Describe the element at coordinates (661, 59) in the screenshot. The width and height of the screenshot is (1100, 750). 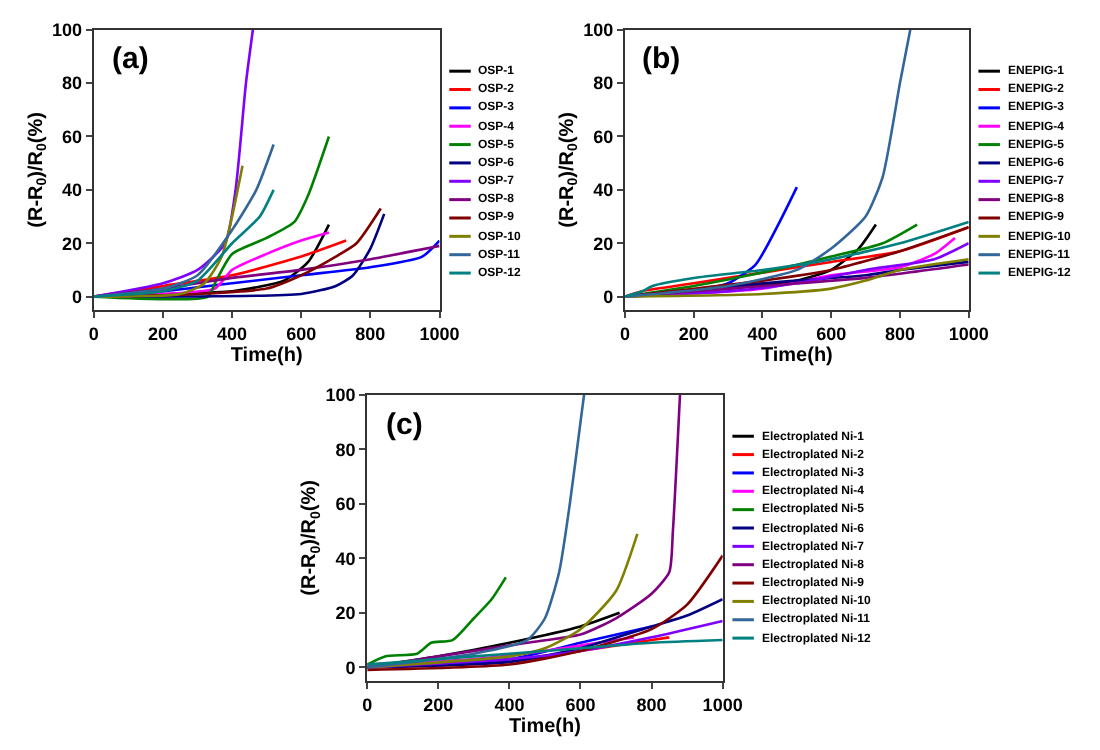
I see `annotation: (b)` at that location.